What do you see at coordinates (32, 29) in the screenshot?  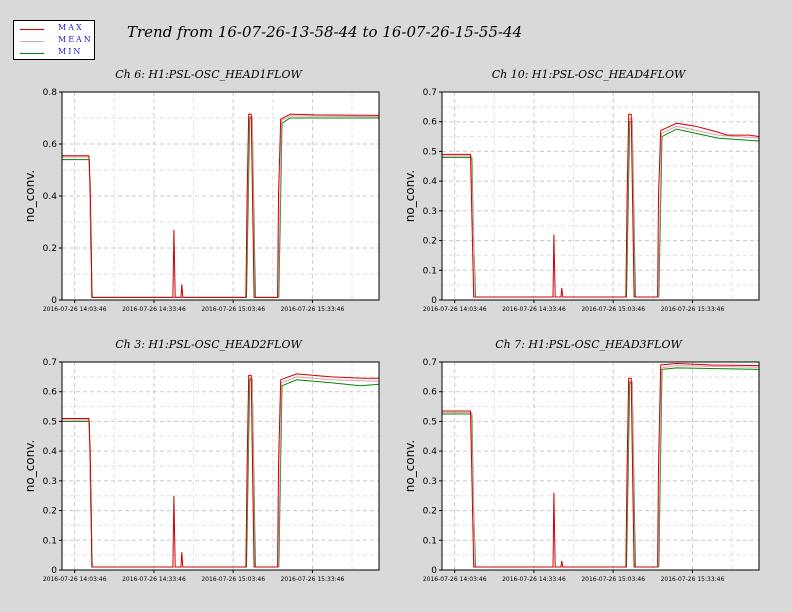 I see `legend-swatch-max` at bounding box center [32, 29].